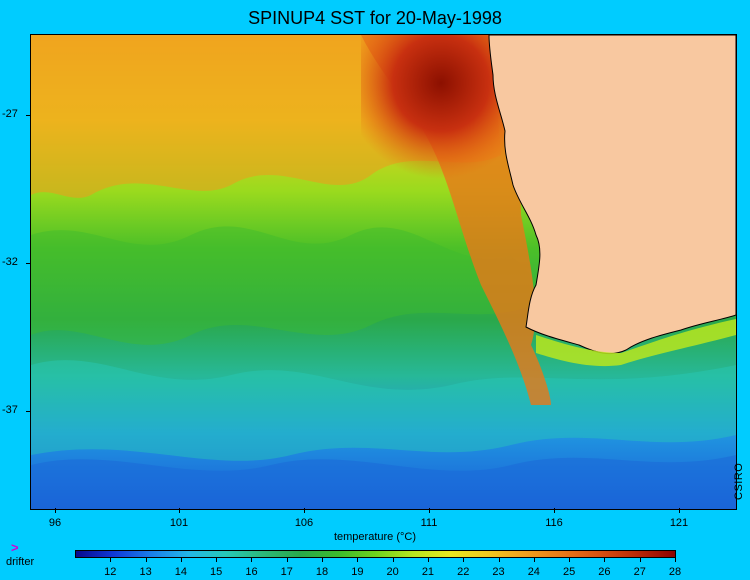 The width and height of the screenshot is (750, 580). I want to click on colorbar-tick-label: 20, so click(392, 572).